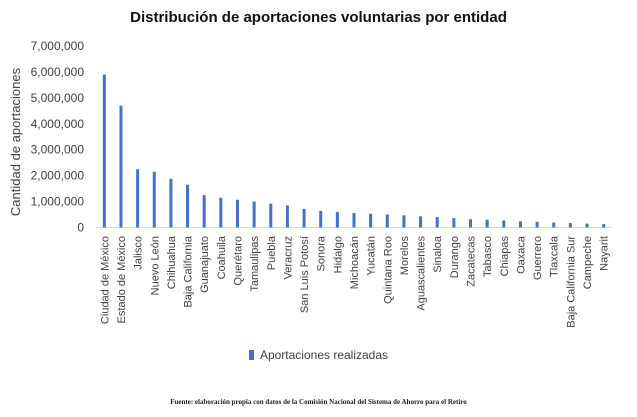 This screenshot has height=417, width=637. Describe the element at coordinates (472, 261) in the screenshot. I see `x-tick-label: Zacatecas` at that location.